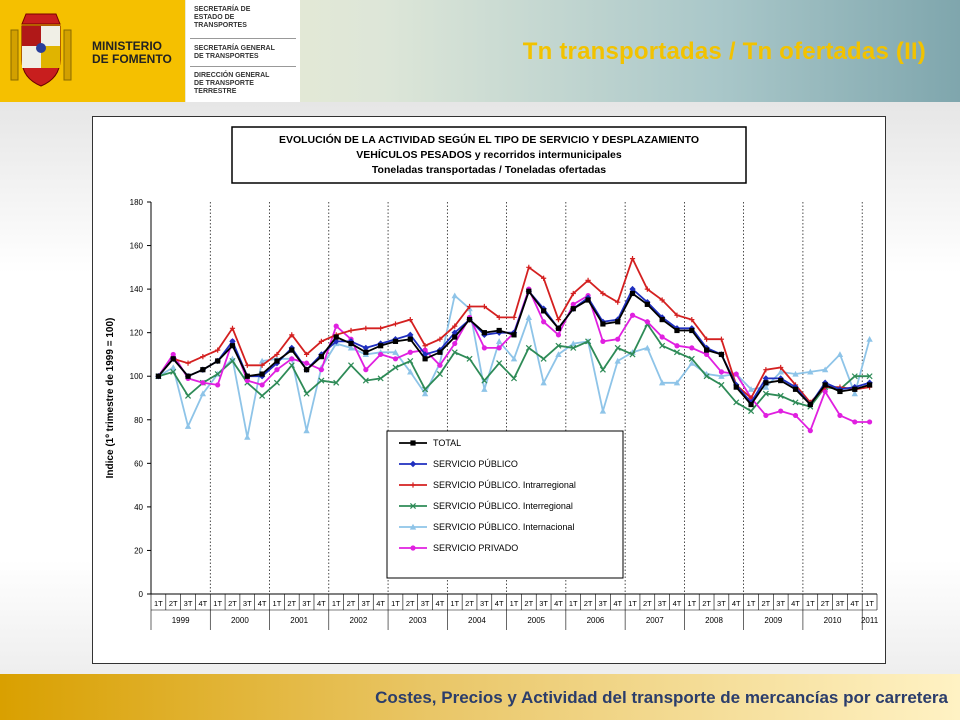  I want to click on legend-marker, so click(413, 506).